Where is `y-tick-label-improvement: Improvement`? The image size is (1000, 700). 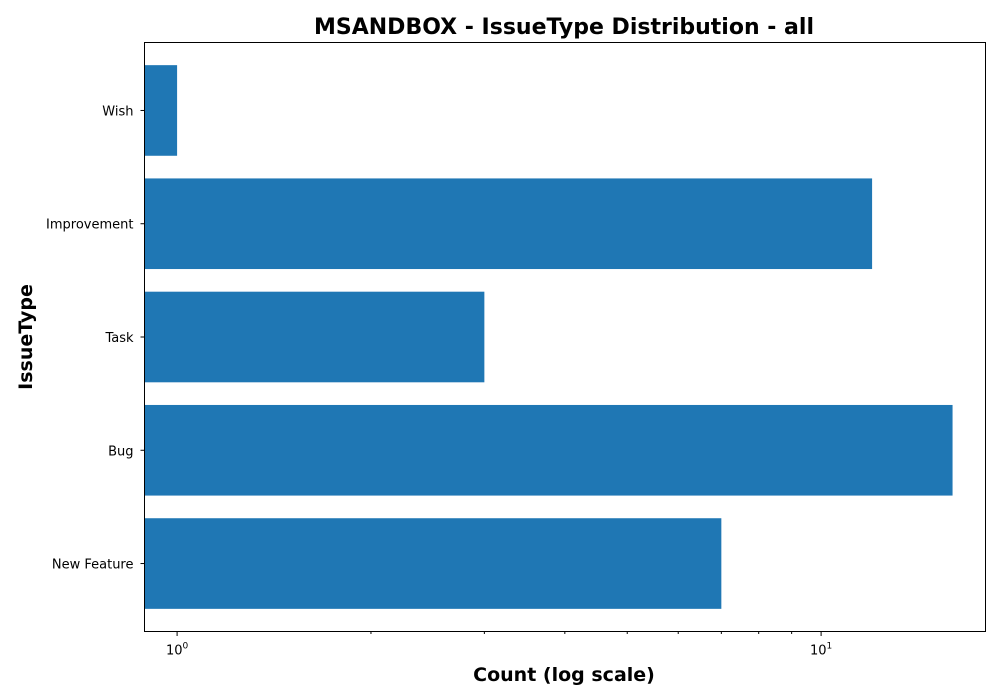
y-tick-label-improvement: Improvement is located at coordinates (89, 225).